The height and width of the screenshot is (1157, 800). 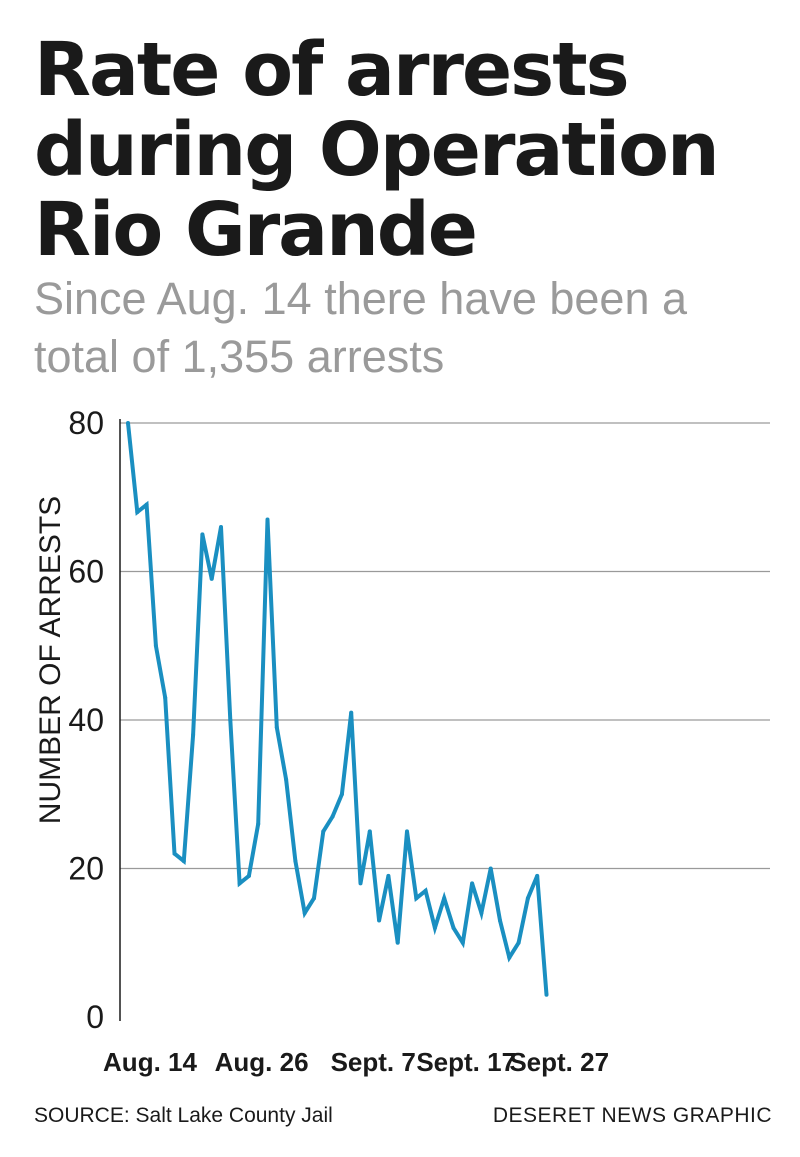 What do you see at coordinates (86, 572) in the screenshot?
I see `y-tick-label: 60` at bounding box center [86, 572].